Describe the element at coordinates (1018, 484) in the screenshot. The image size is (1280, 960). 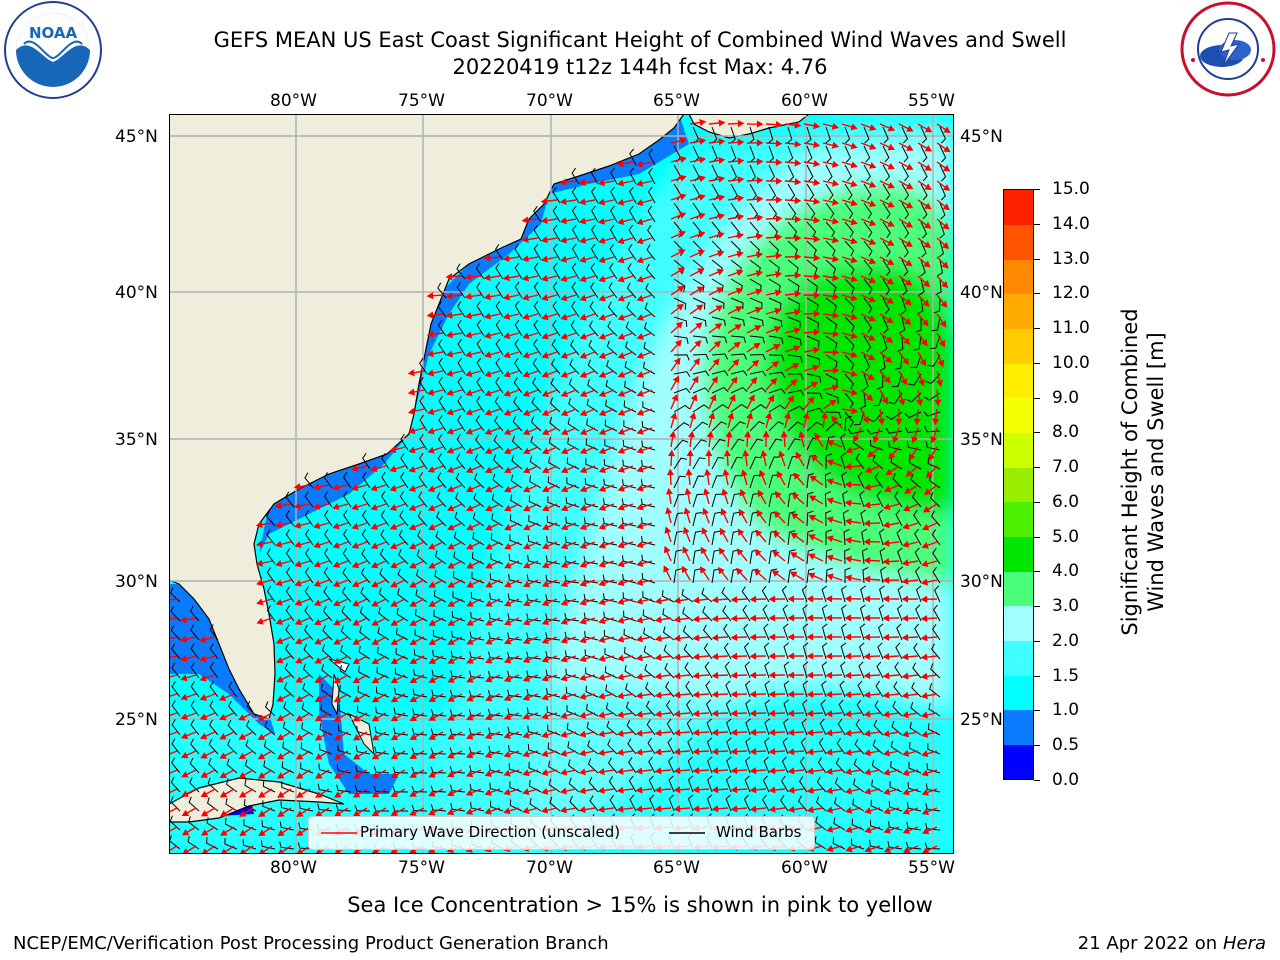
I see `colorbar` at that location.